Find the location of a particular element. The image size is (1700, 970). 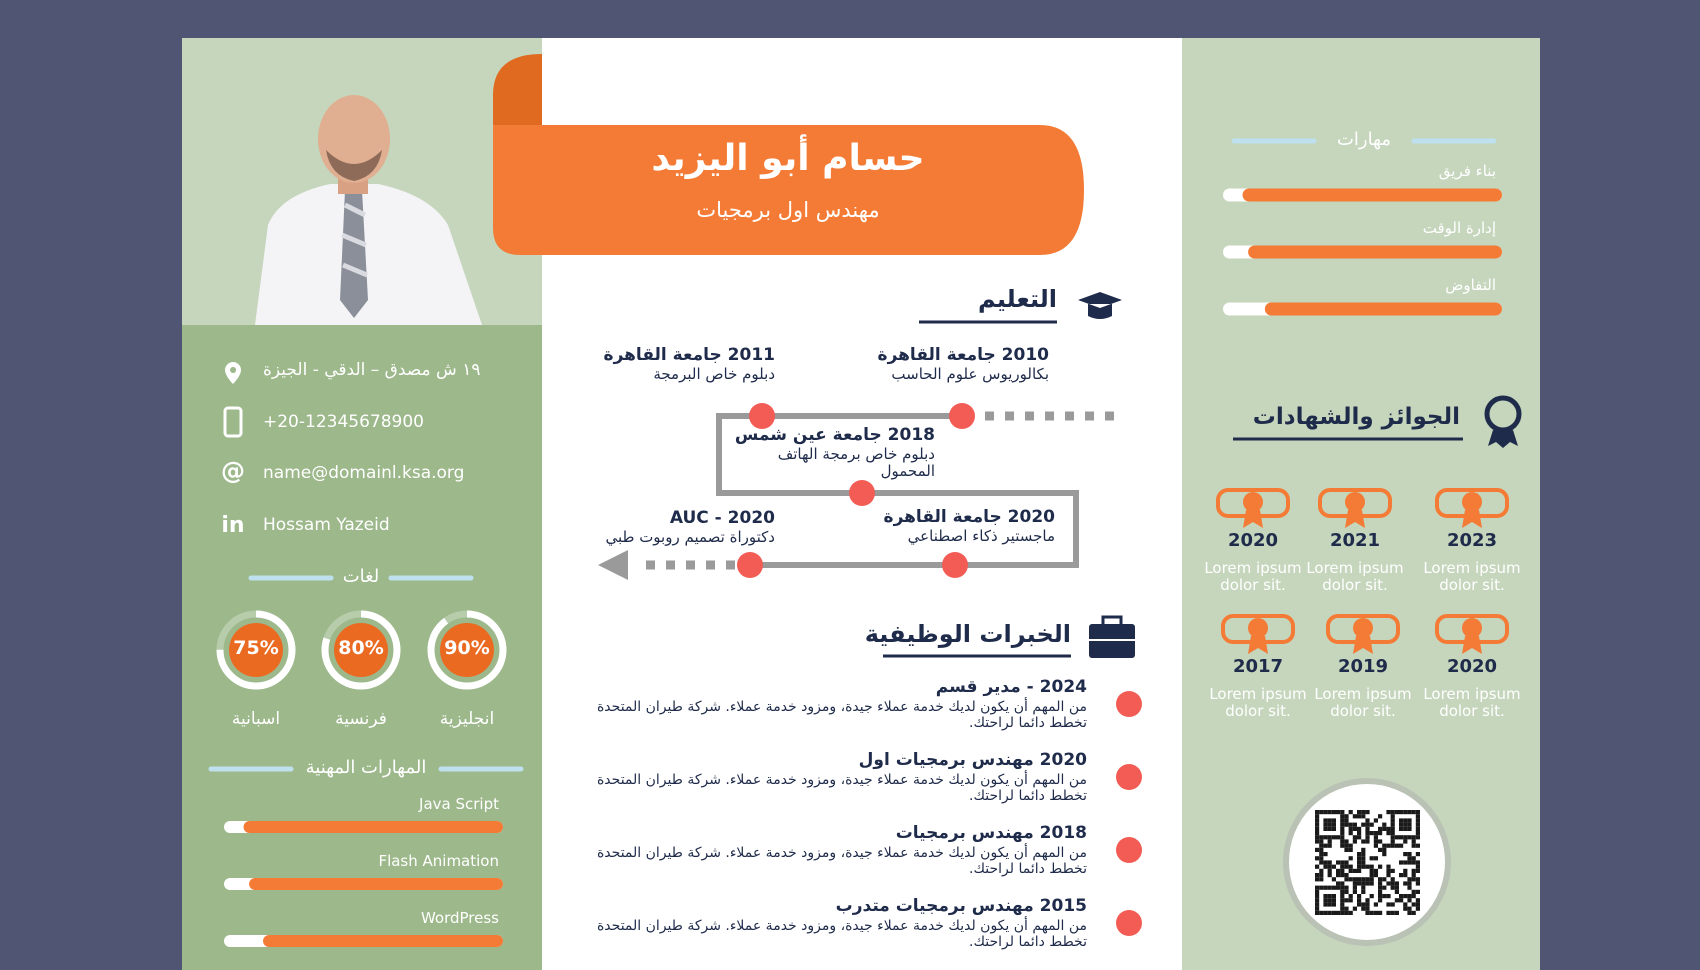

award-year: 2019 is located at coordinates (1363, 666).